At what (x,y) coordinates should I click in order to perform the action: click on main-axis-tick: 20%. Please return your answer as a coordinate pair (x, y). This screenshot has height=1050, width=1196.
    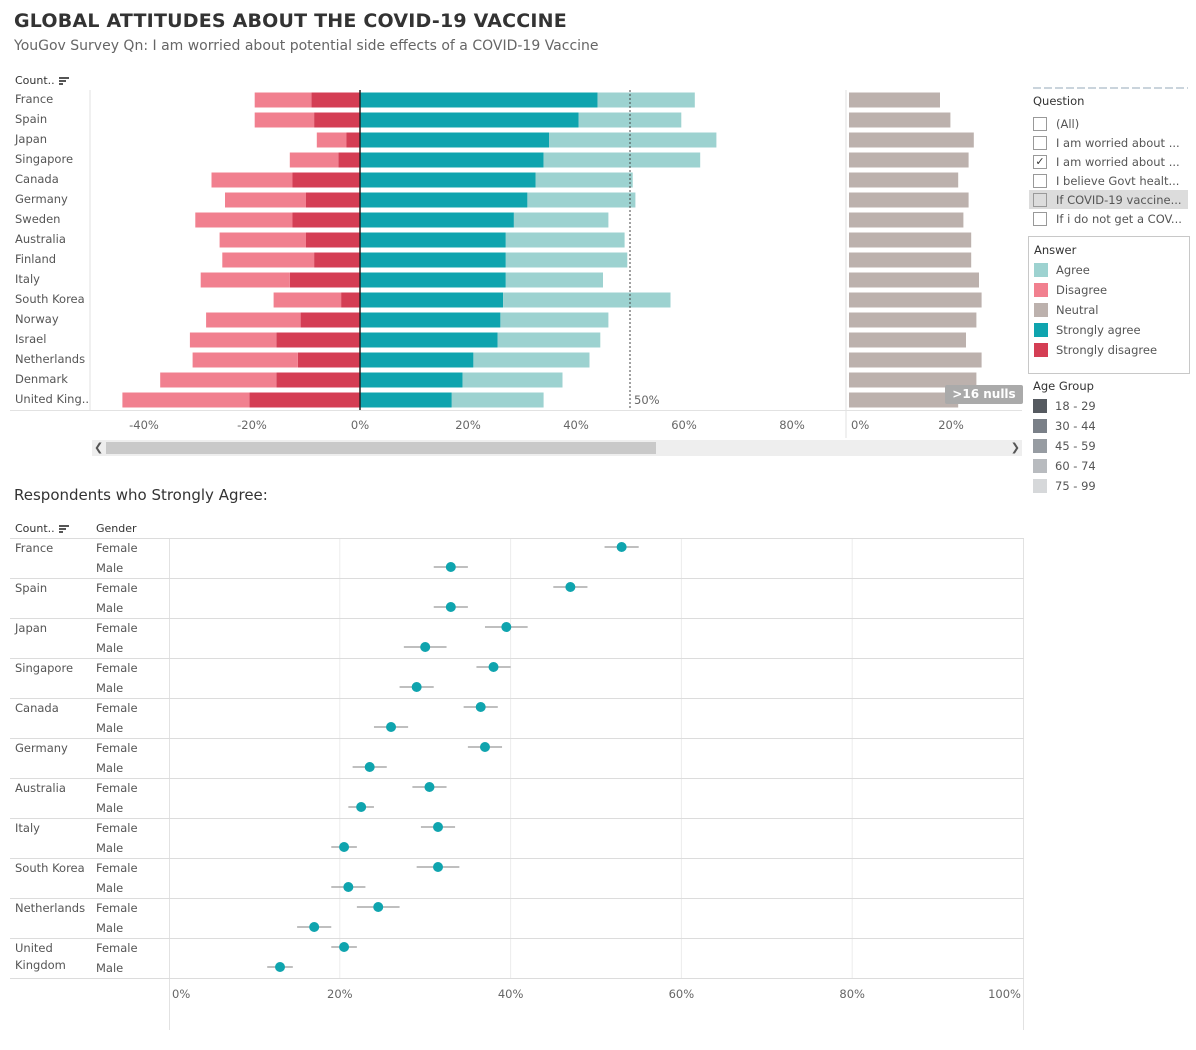
    Looking at the image, I should click on (468, 425).